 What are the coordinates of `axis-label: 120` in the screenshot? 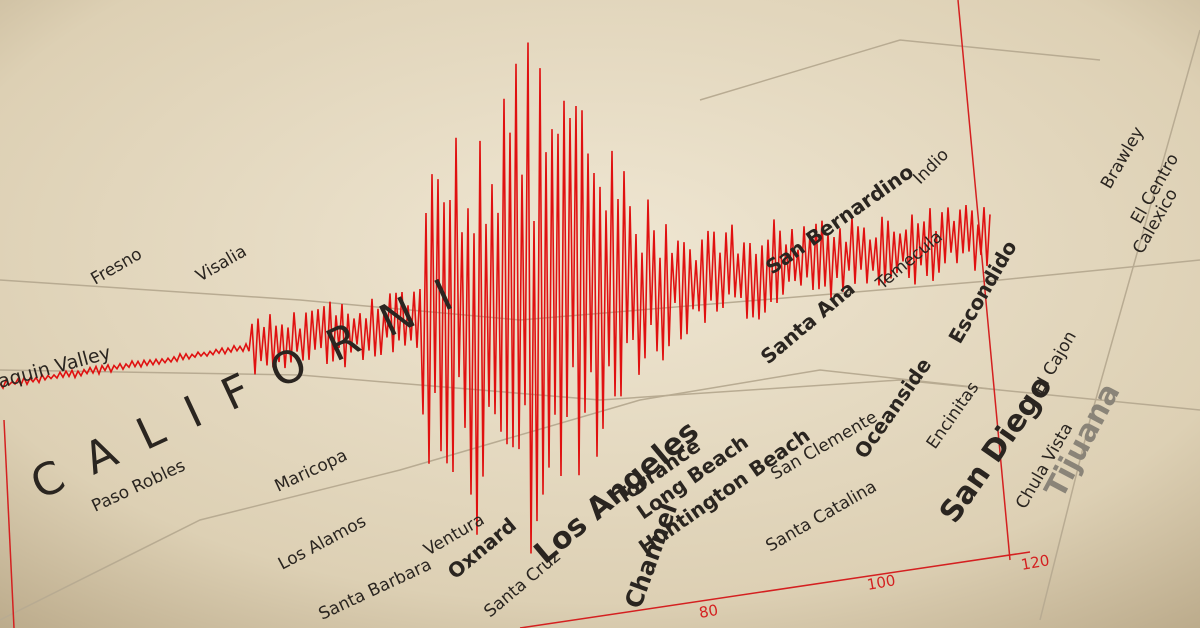 It's located at (1035, 562).